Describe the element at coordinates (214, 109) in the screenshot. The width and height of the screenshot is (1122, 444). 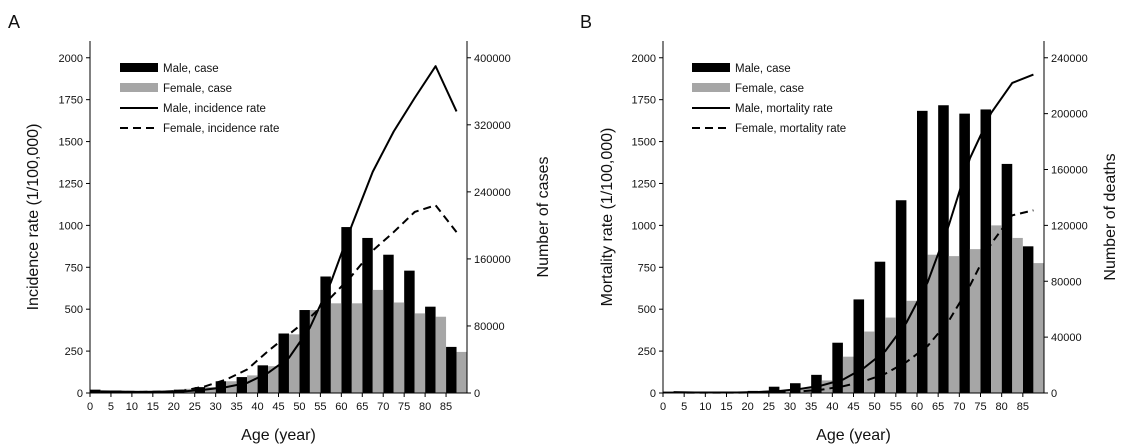
I see `legend-label: Male, incidence rate` at that location.